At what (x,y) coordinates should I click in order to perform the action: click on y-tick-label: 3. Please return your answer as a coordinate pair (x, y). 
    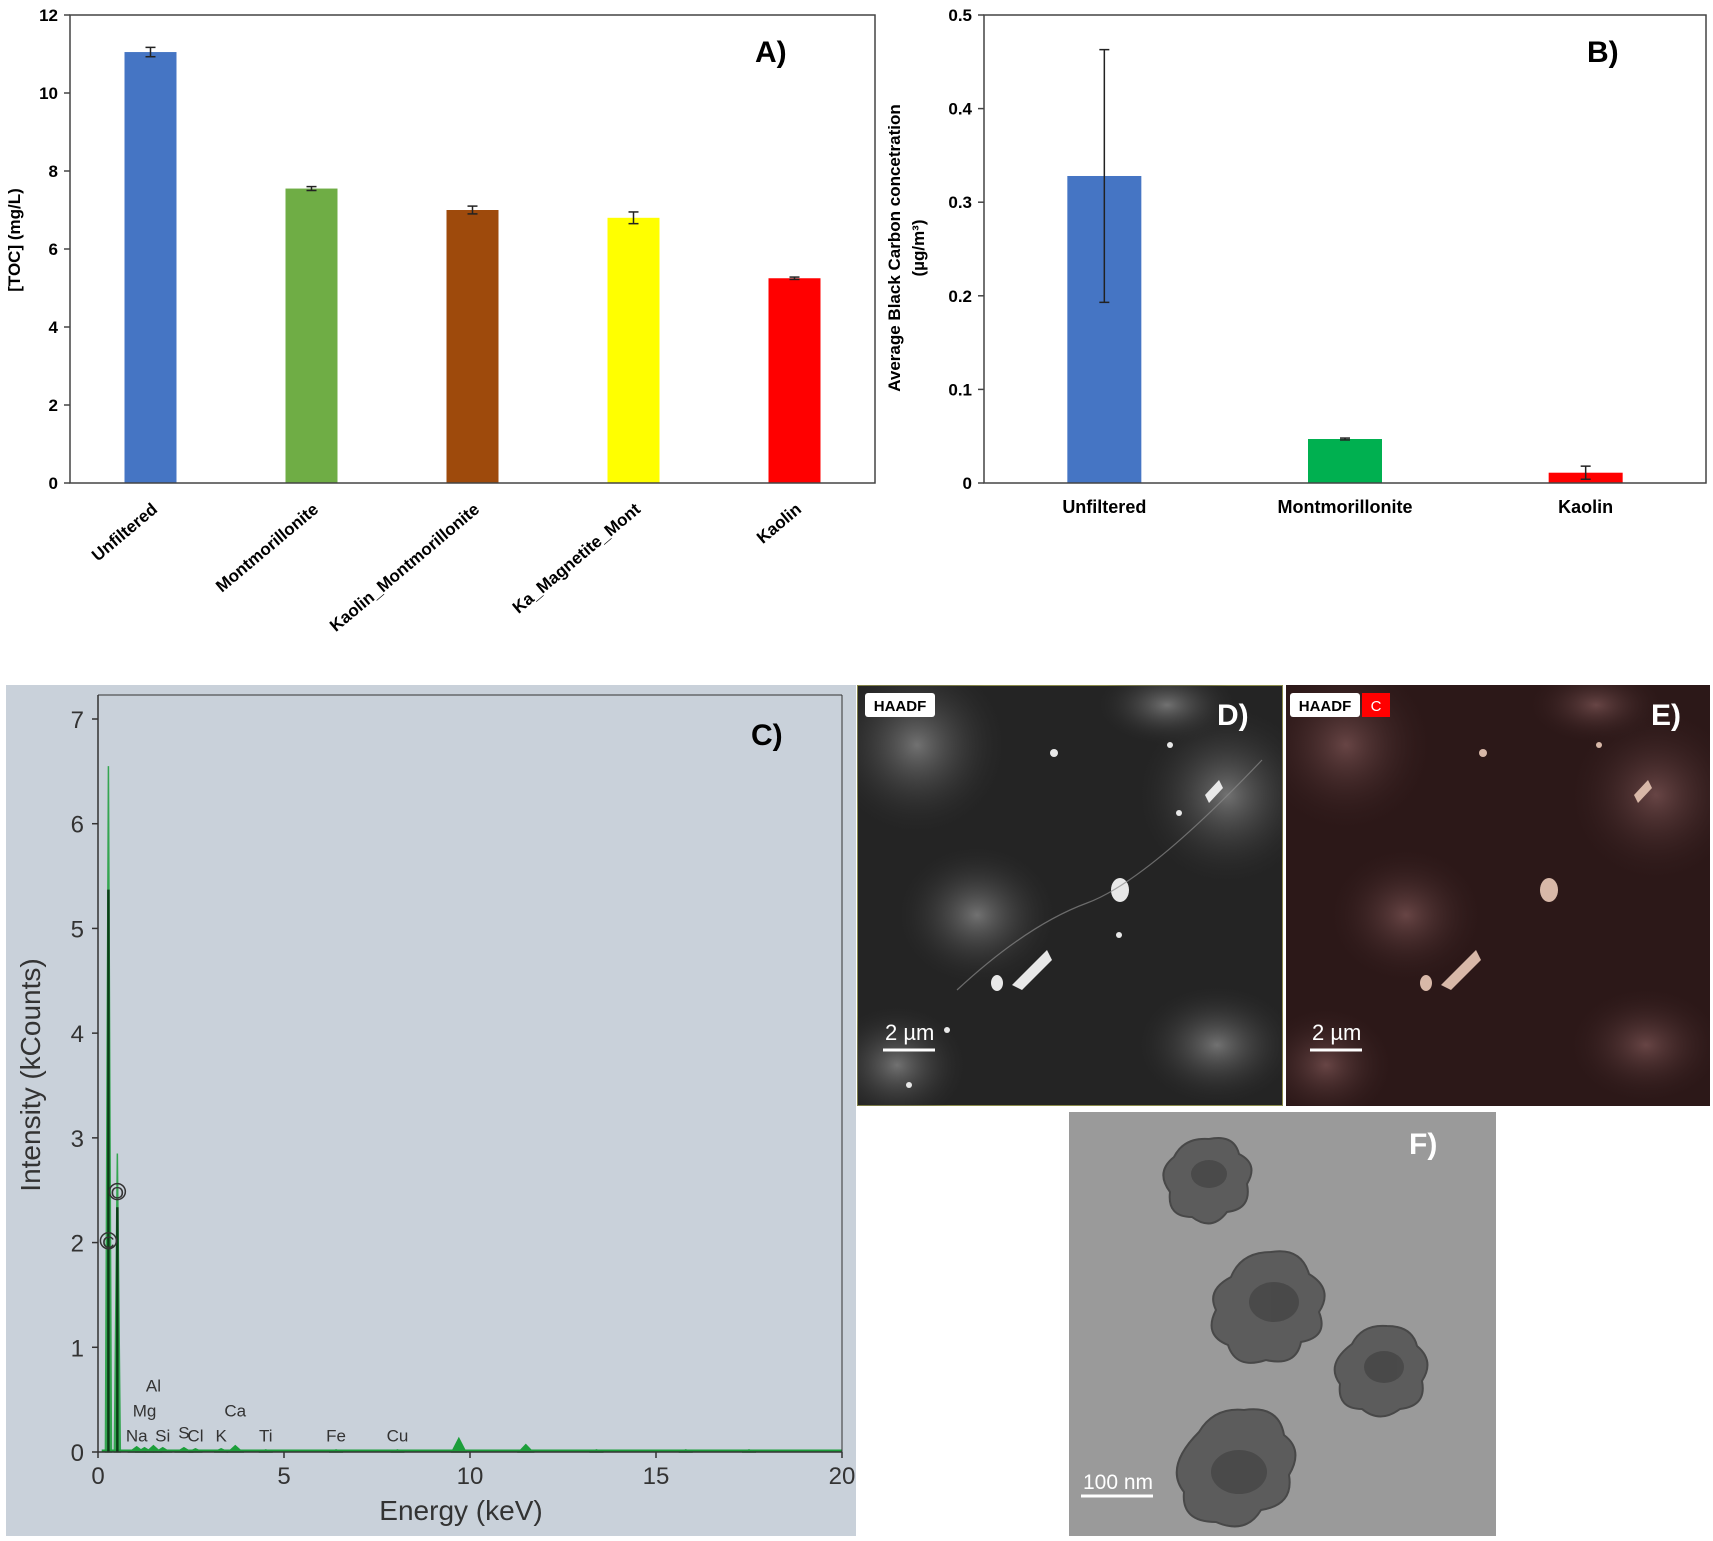
    Looking at the image, I should click on (77, 1139).